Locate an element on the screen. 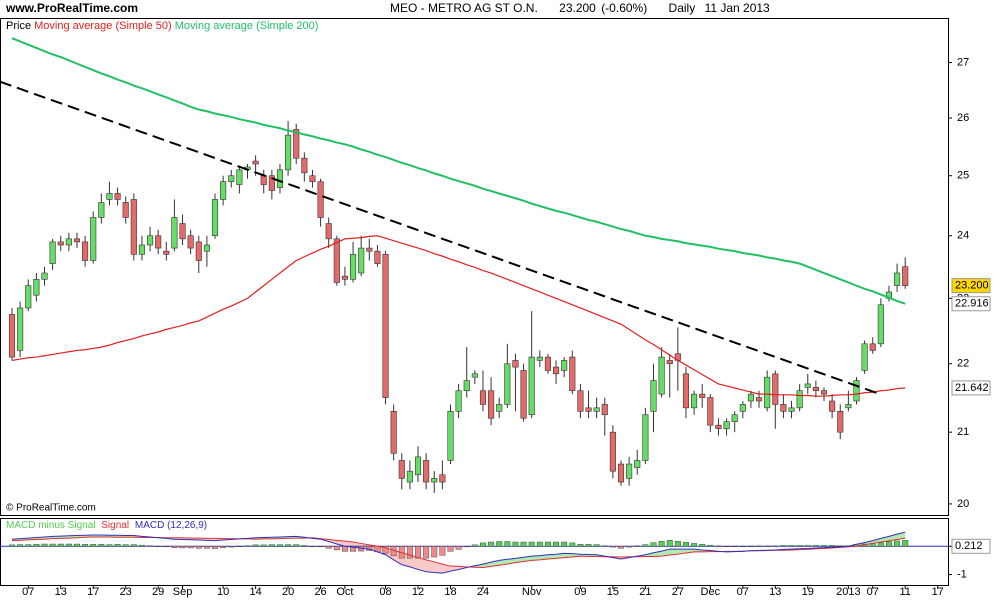 The image size is (1000, 600). y-tick-label: 27 is located at coordinates (963, 62).